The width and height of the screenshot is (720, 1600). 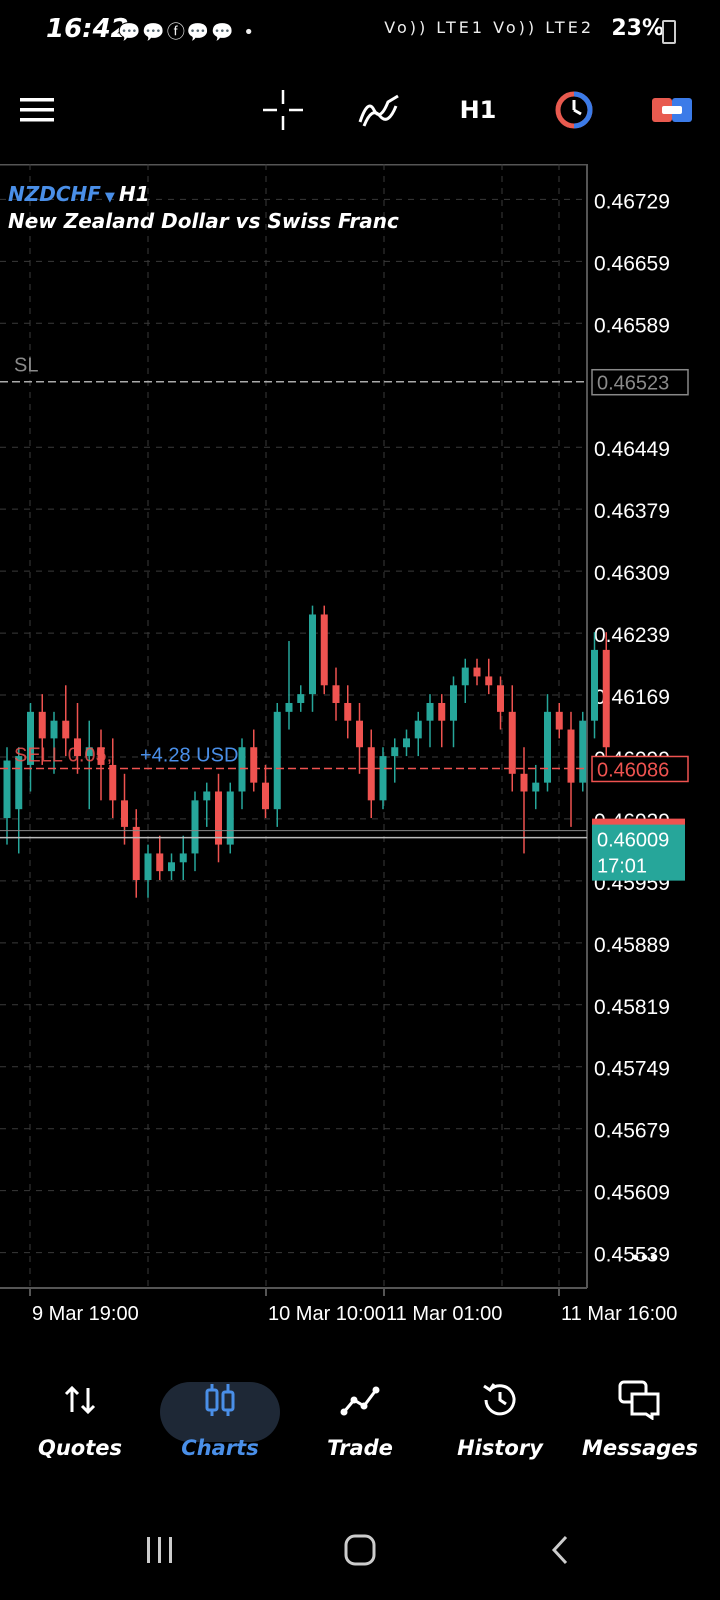 I want to click on current-price-box, so click(x=638, y=852).